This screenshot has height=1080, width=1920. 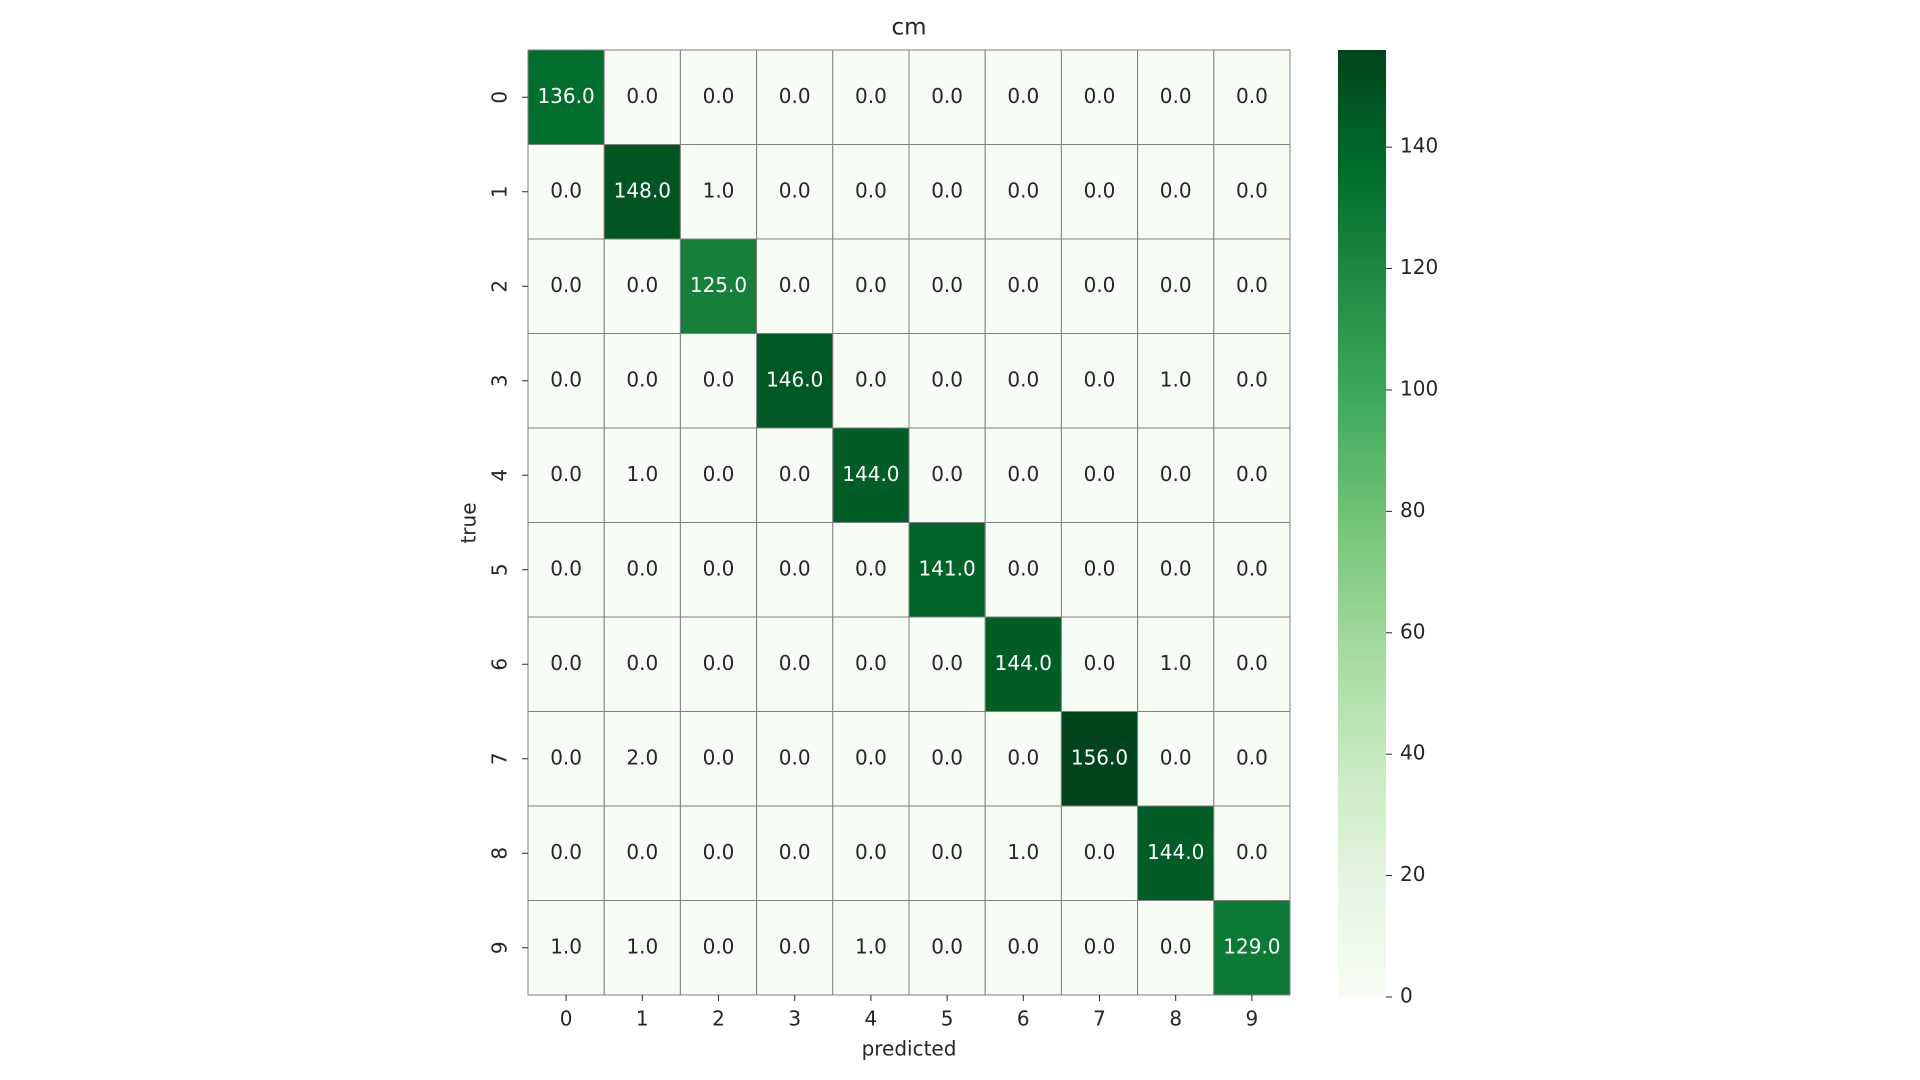 What do you see at coordinates (794, 379) in the screenshot?
I see `cell-label: 146.0` at bounding box center [794, 379].